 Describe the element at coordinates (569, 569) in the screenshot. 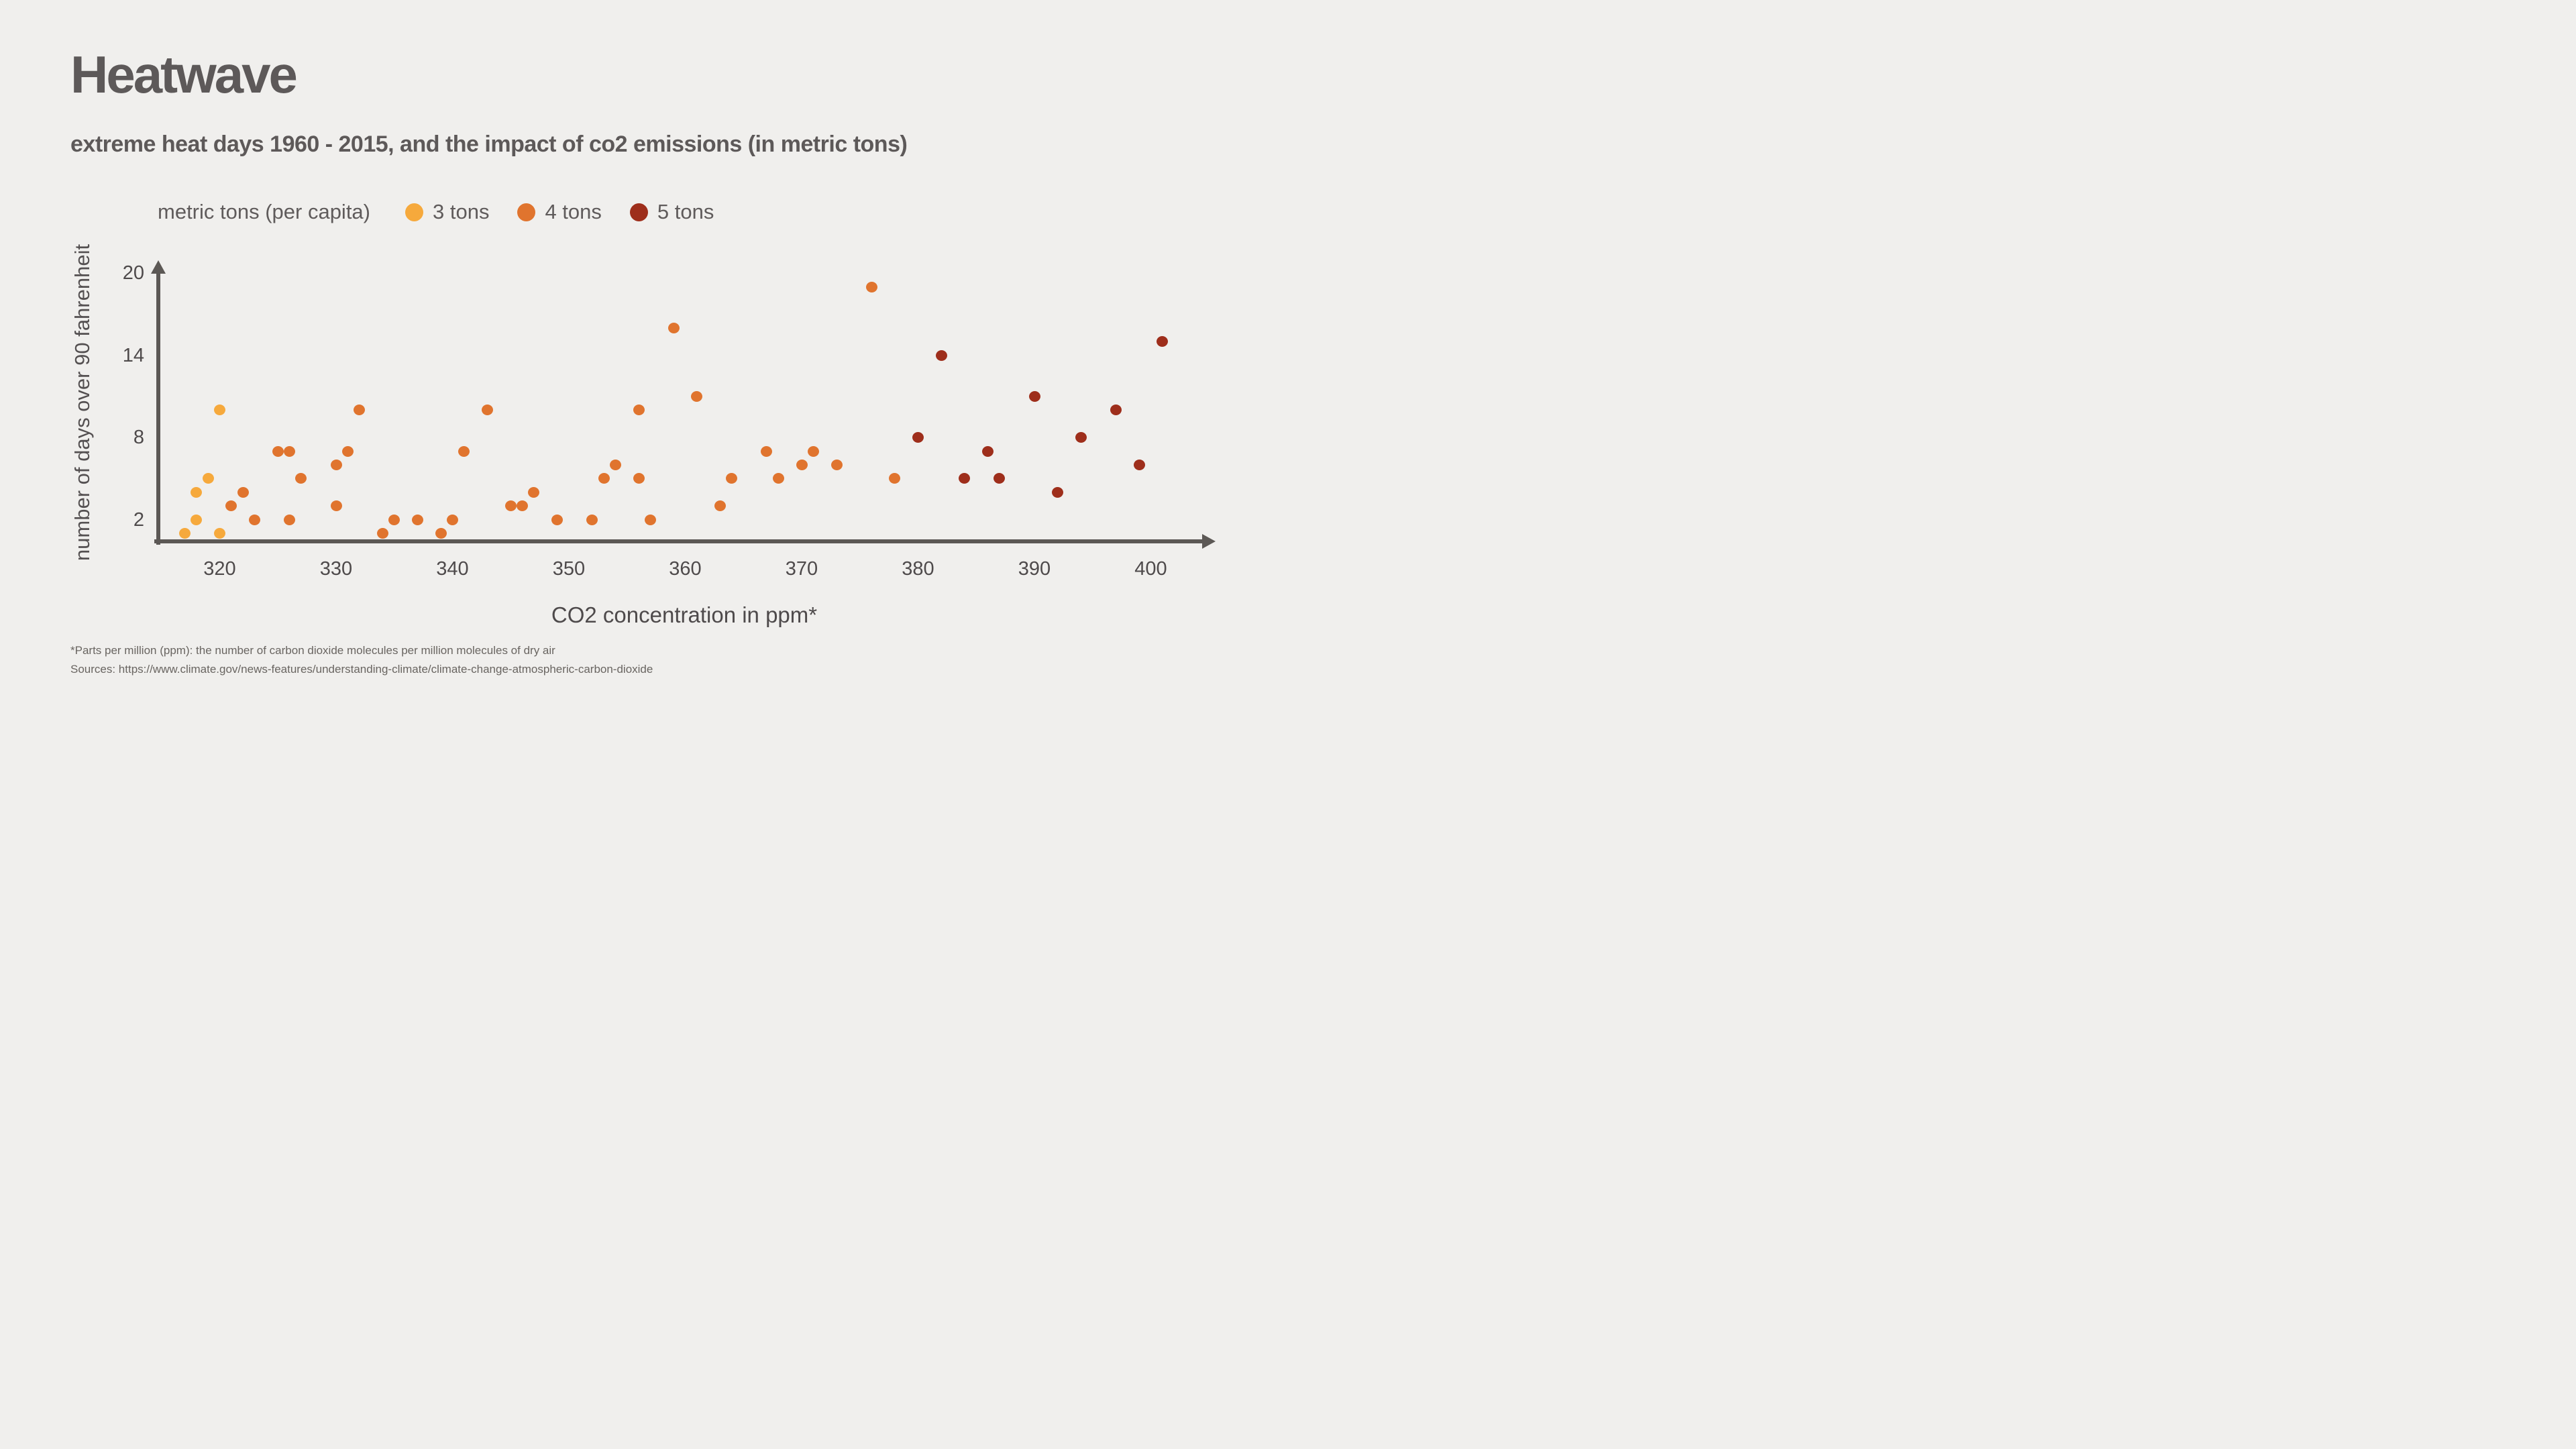

I see `x-tick-label: 350` at that location.